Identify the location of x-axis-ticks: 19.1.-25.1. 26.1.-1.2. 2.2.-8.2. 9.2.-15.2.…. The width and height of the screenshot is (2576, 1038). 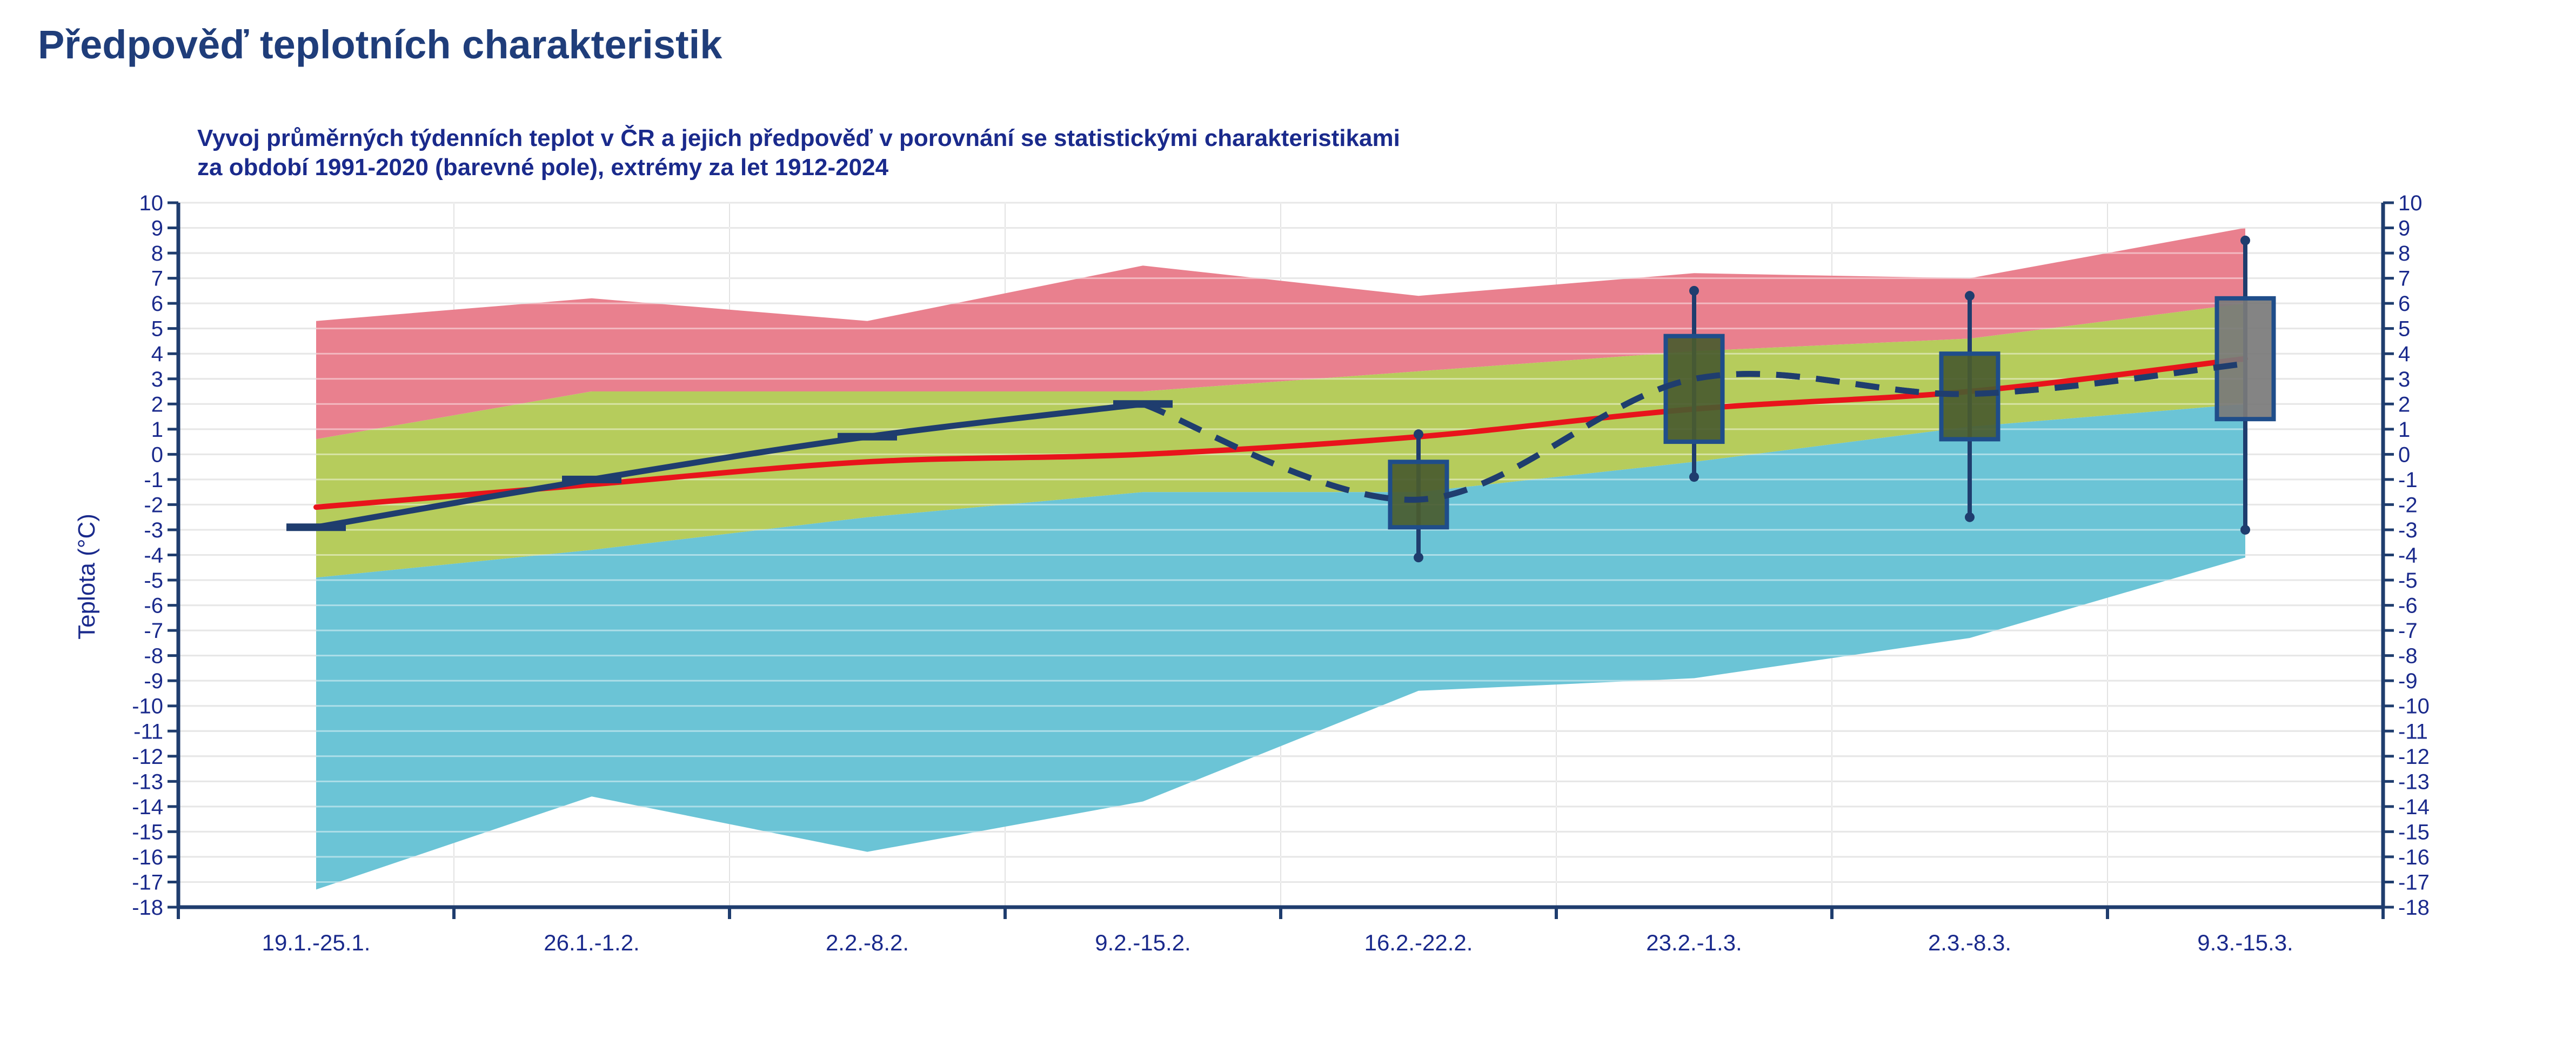
(1277, 942).